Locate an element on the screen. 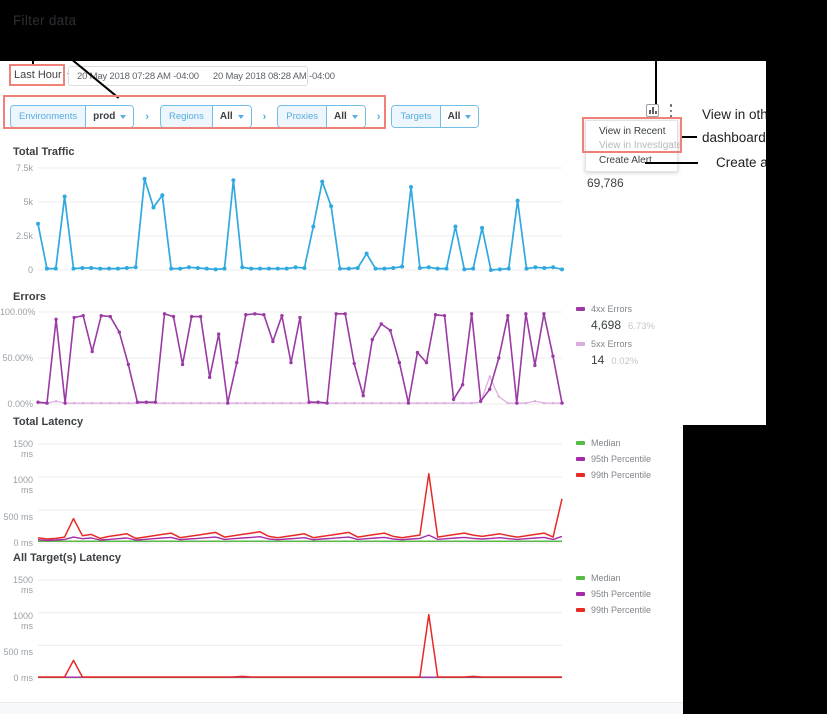 This screenshot has width=827, height=714. annotation-line-to-chart-icon is located at coordinates (656, 67).